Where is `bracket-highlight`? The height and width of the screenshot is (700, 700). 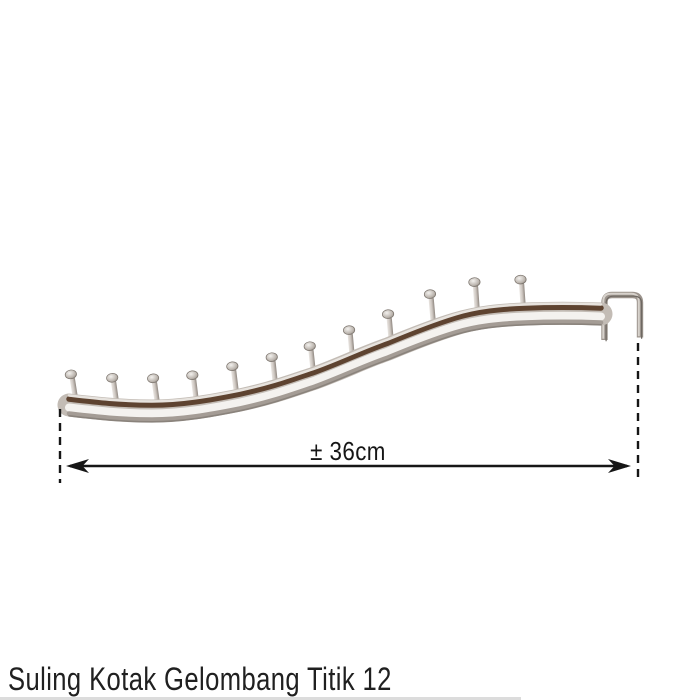
bracket-highlight is located at coordinates (621, 315).